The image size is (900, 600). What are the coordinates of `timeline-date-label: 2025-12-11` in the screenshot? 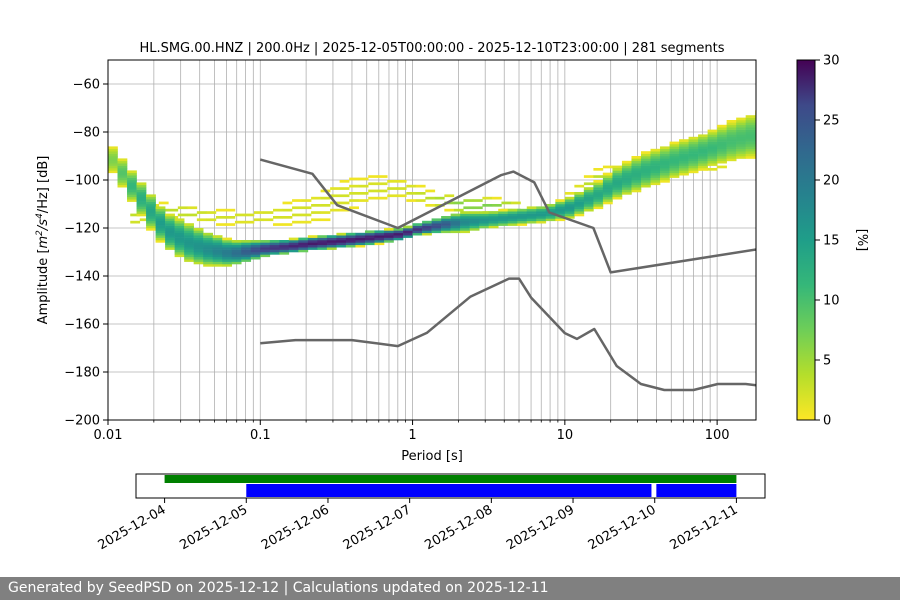 It's located at (703, 527).